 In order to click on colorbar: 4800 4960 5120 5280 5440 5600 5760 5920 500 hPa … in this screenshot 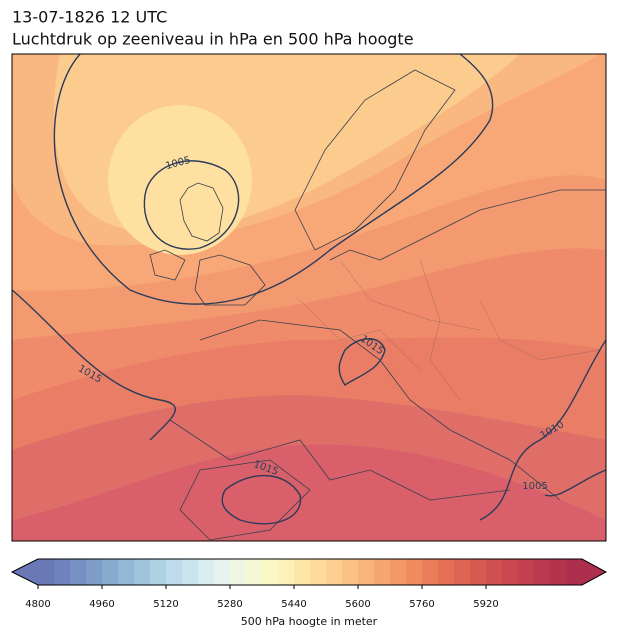, I will do `click(309, 593)`.